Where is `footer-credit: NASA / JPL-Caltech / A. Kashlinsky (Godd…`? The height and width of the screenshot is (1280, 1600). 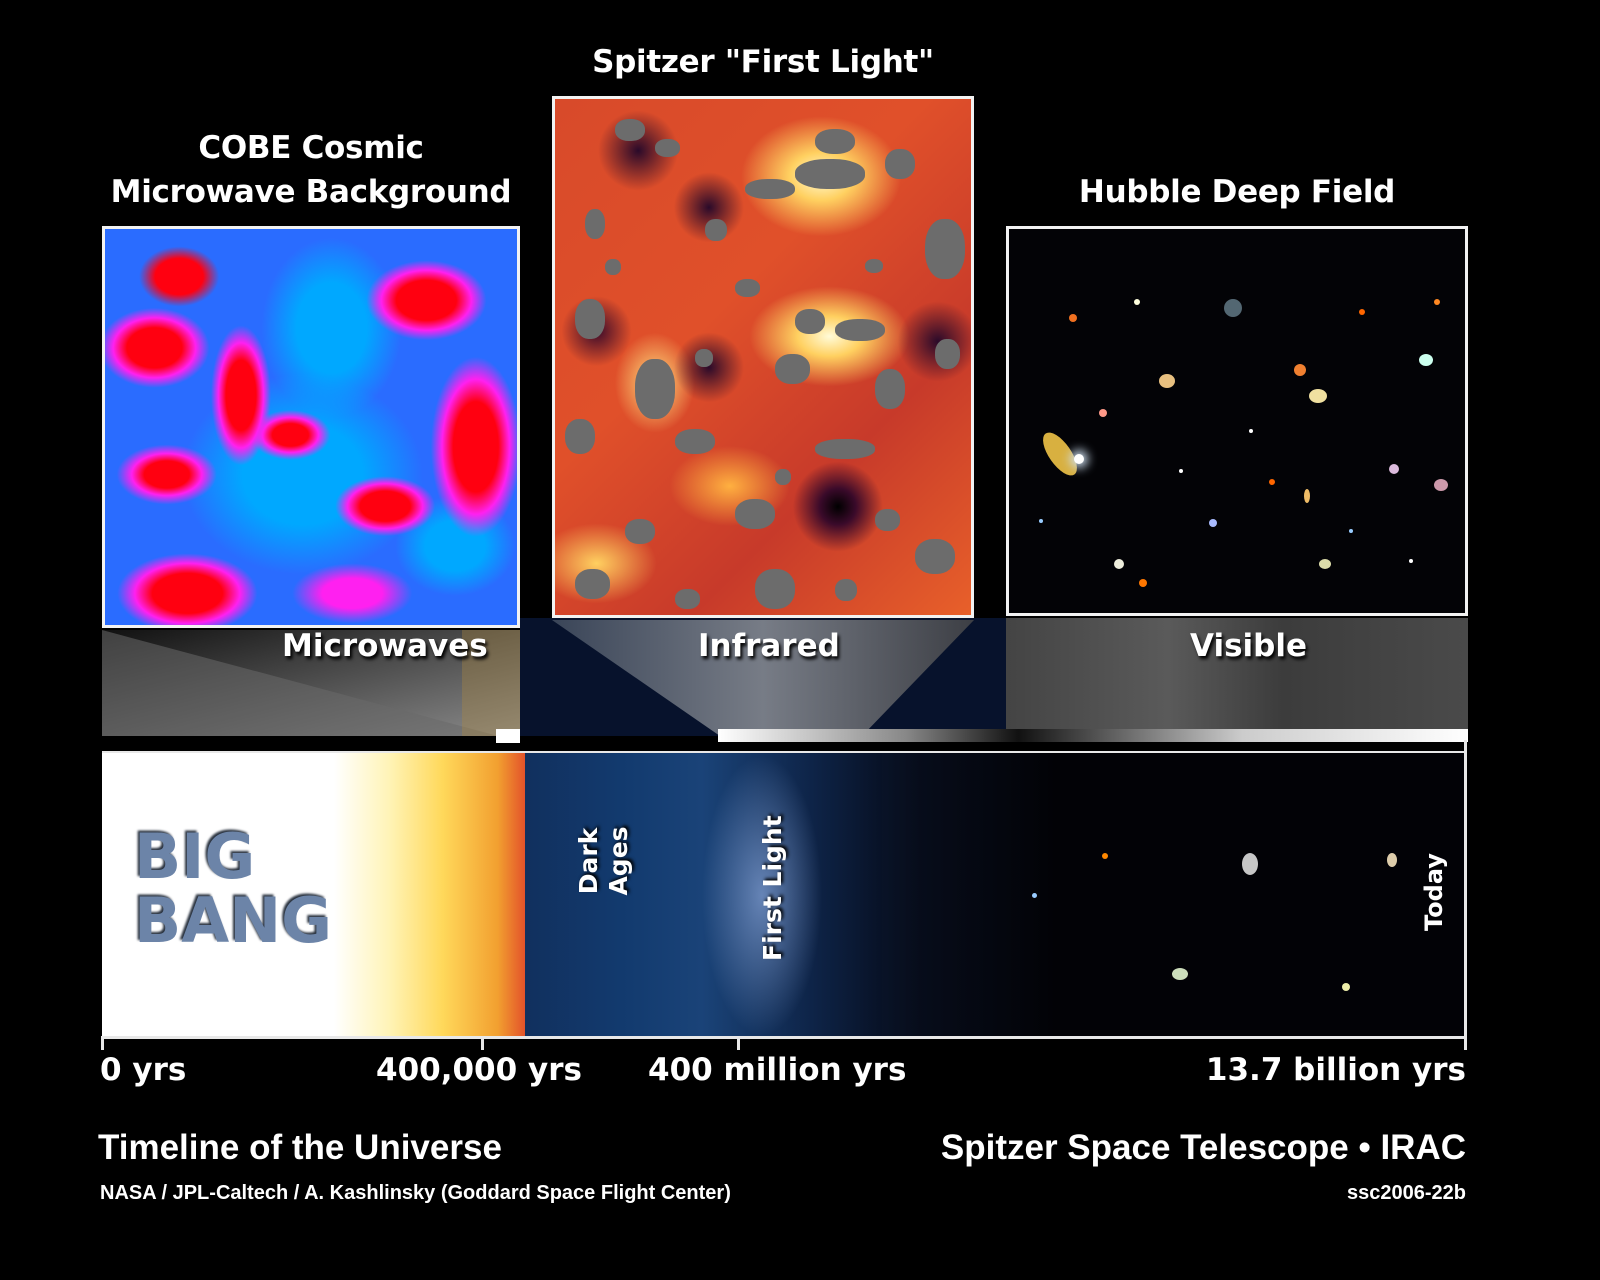 footer-credit: NASA / JPL-Caltech / A. Kashlinsky (Godd… is located at coordinates (415, 1193).